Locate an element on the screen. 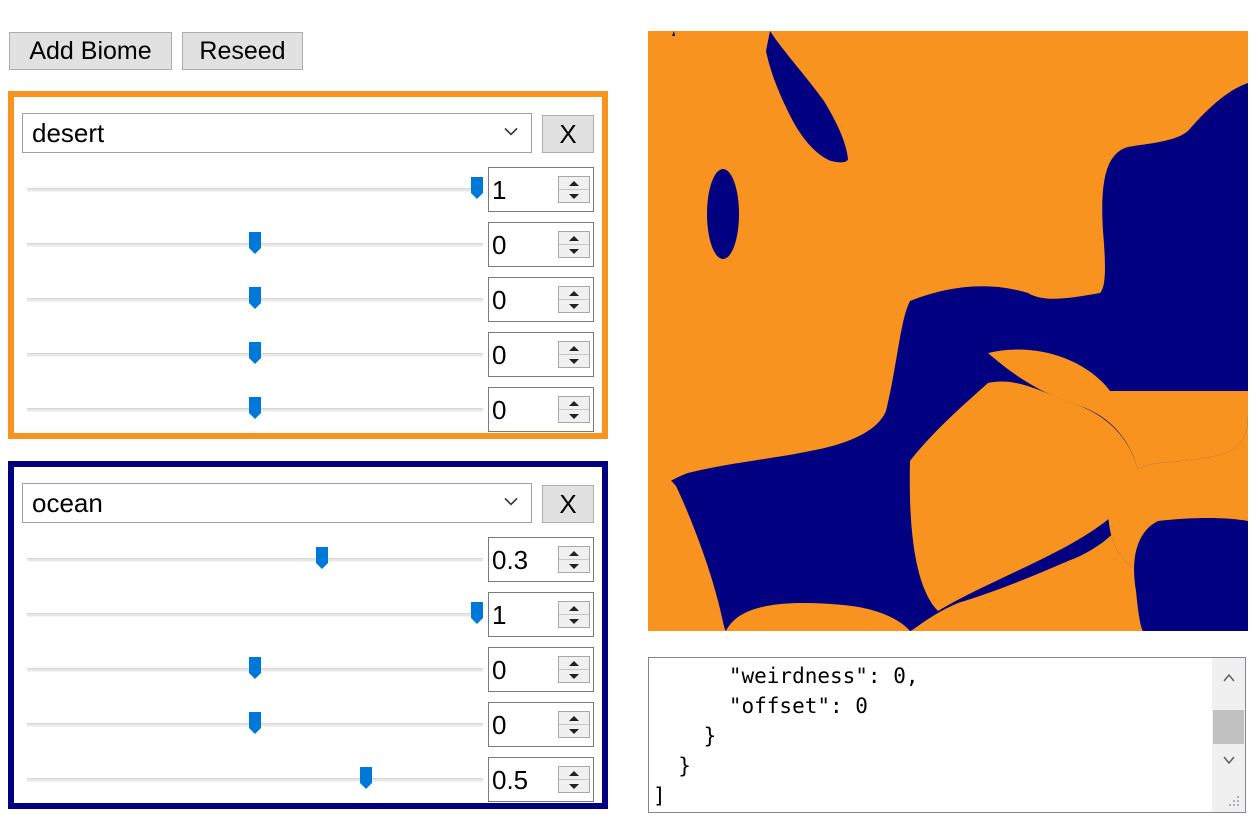 This screenshot has height=830, width=1260. parameter-spinbox: 0.3 is located at coordinates (541, 559).